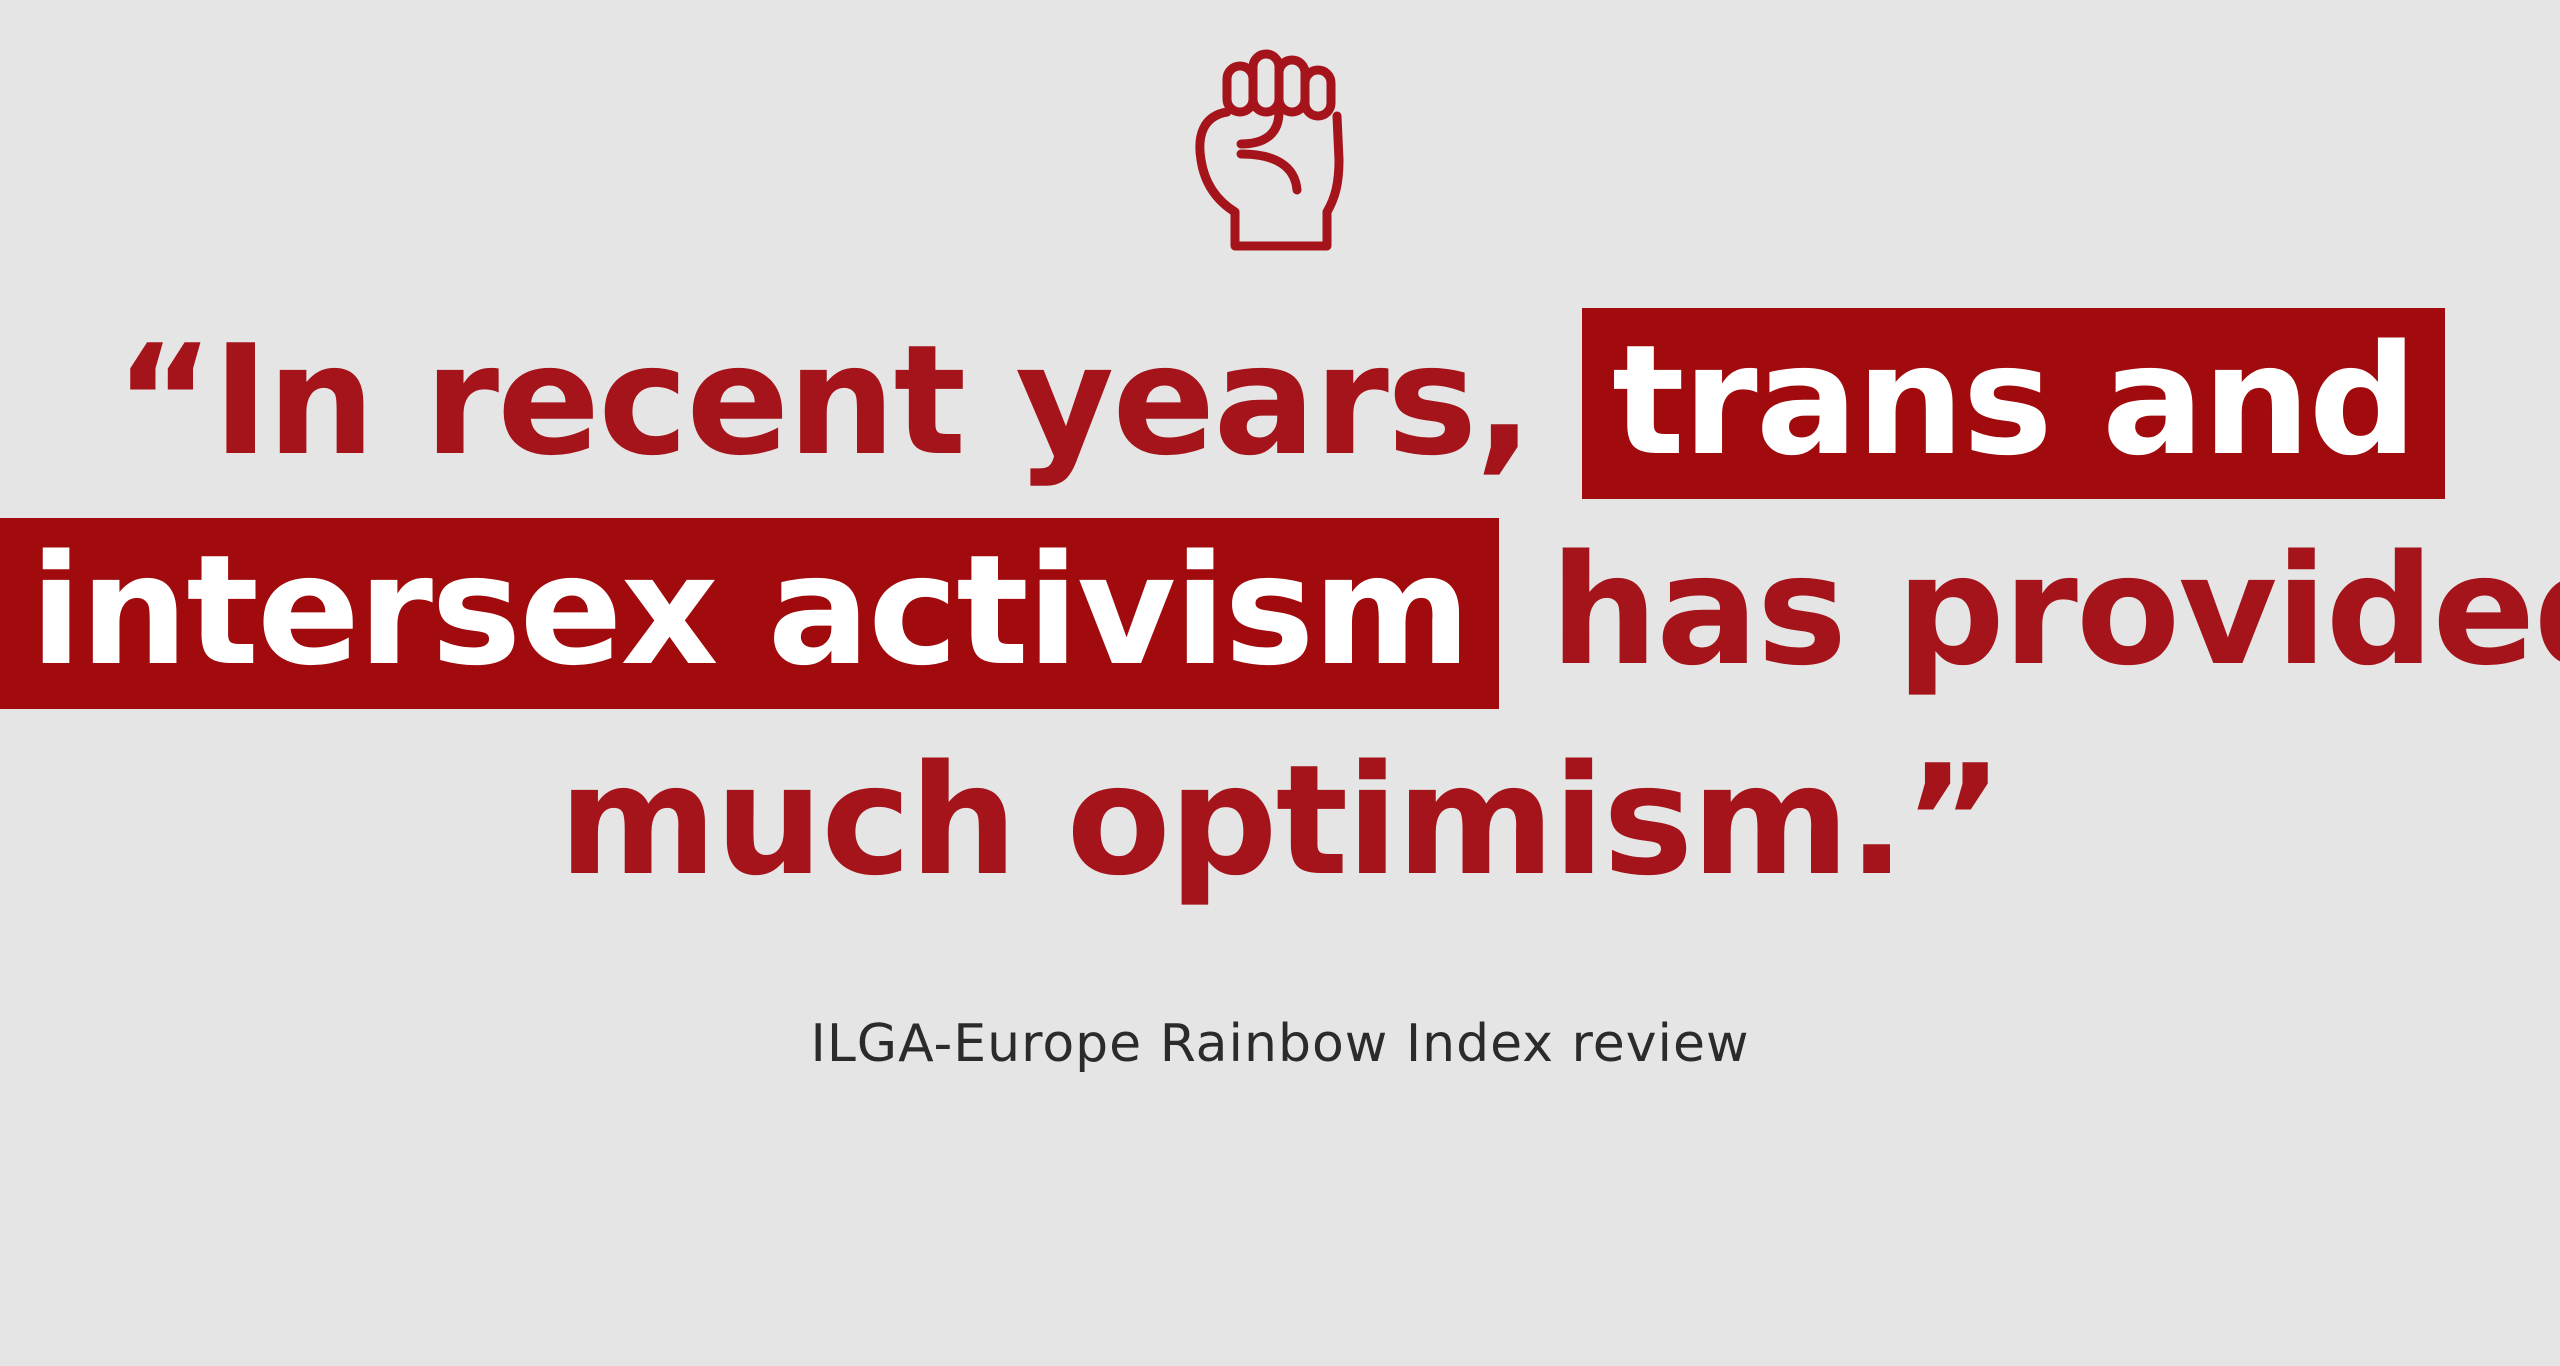  I want to click on quote-source: ILGA-Europe Rainbow Index review, so click(1280, 1044).